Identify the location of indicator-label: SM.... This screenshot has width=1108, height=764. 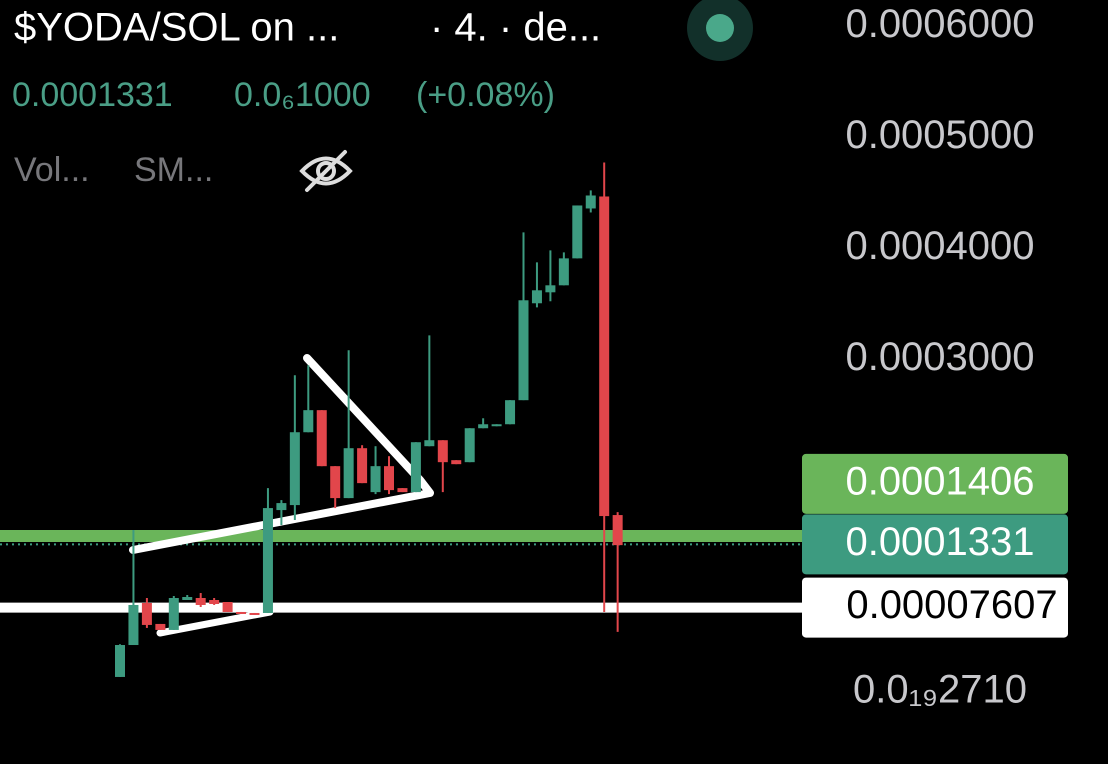
(173, 170).